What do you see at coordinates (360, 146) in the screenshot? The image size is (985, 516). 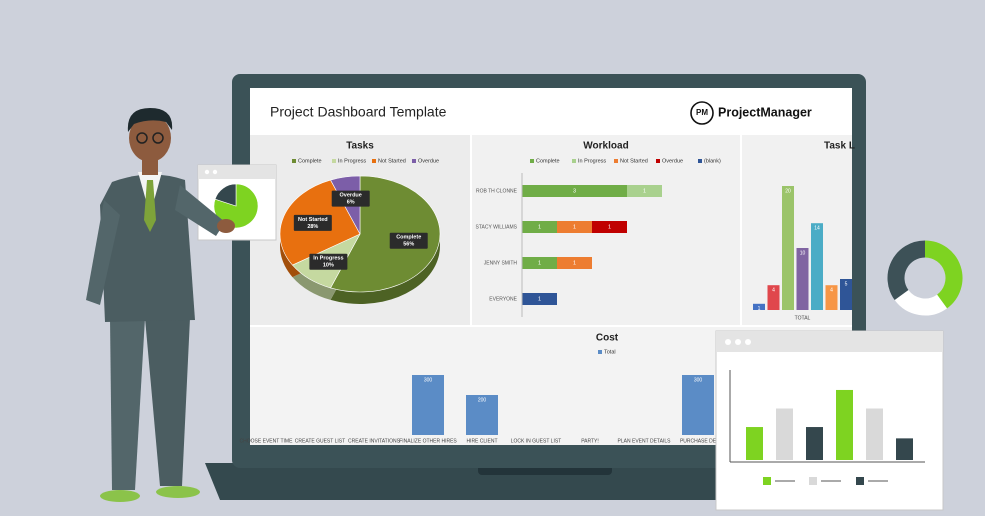 I see `chart-title: Tasks` at bounding box center [360, 146].